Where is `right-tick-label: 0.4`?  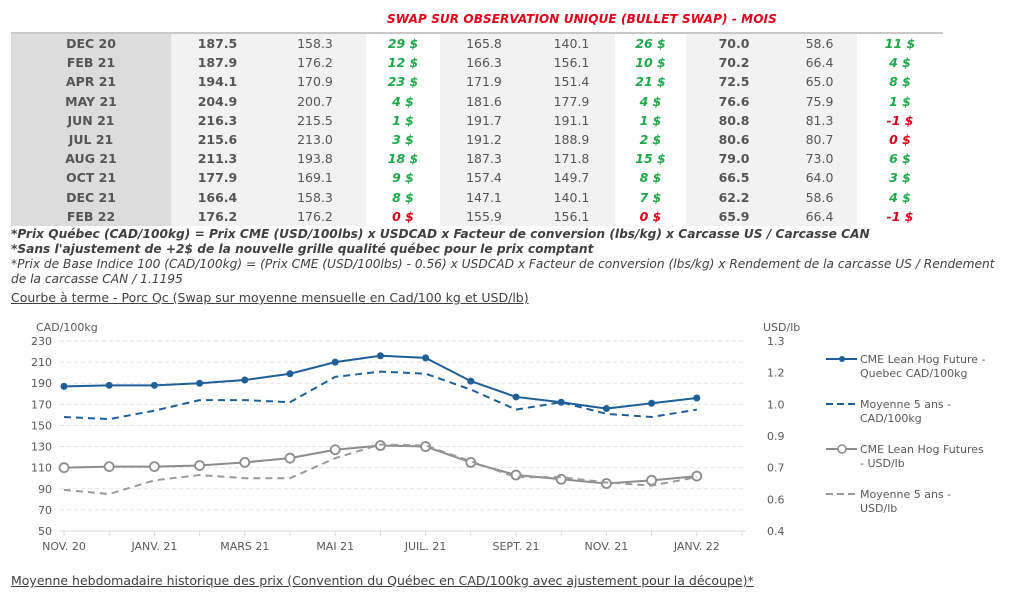 right-tick-label: 0.4 is located at coordinates (776, 531).